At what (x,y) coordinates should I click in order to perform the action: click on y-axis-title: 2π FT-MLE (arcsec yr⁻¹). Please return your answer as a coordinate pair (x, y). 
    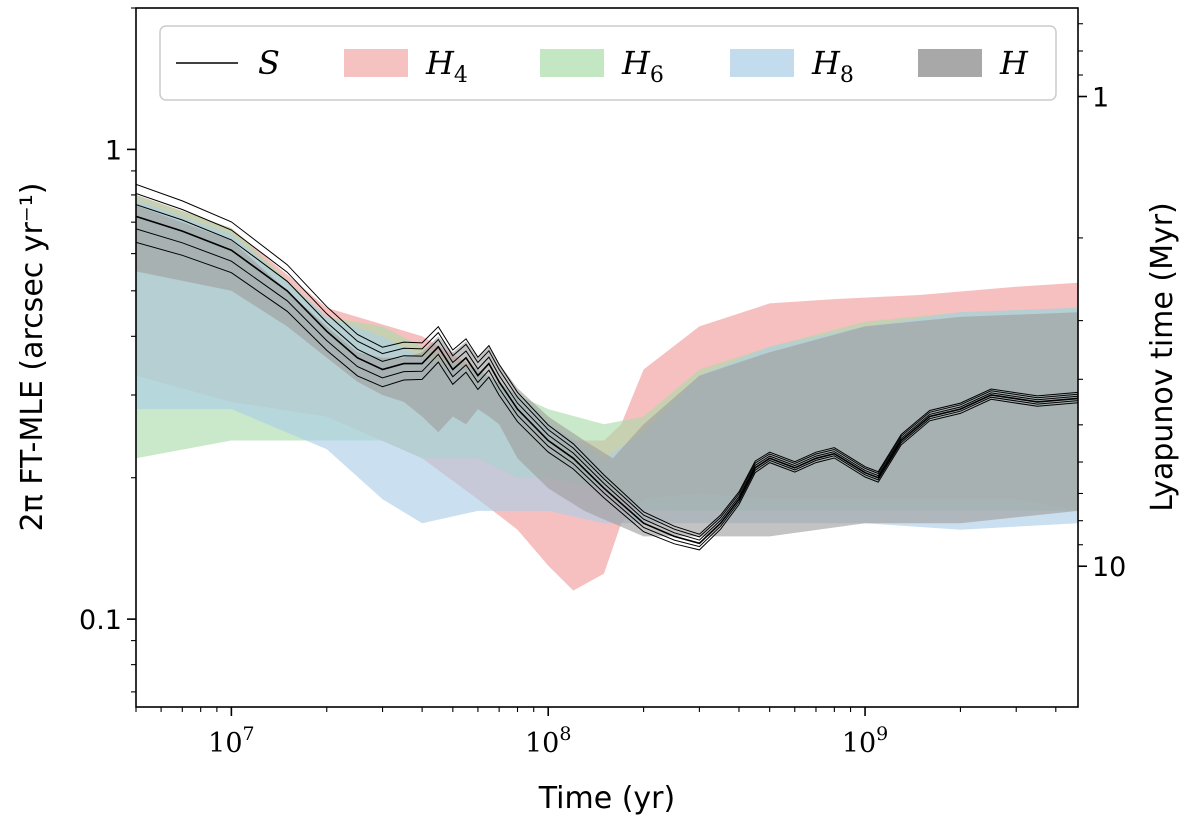
    Looking at the image, I should click on (32, 357).